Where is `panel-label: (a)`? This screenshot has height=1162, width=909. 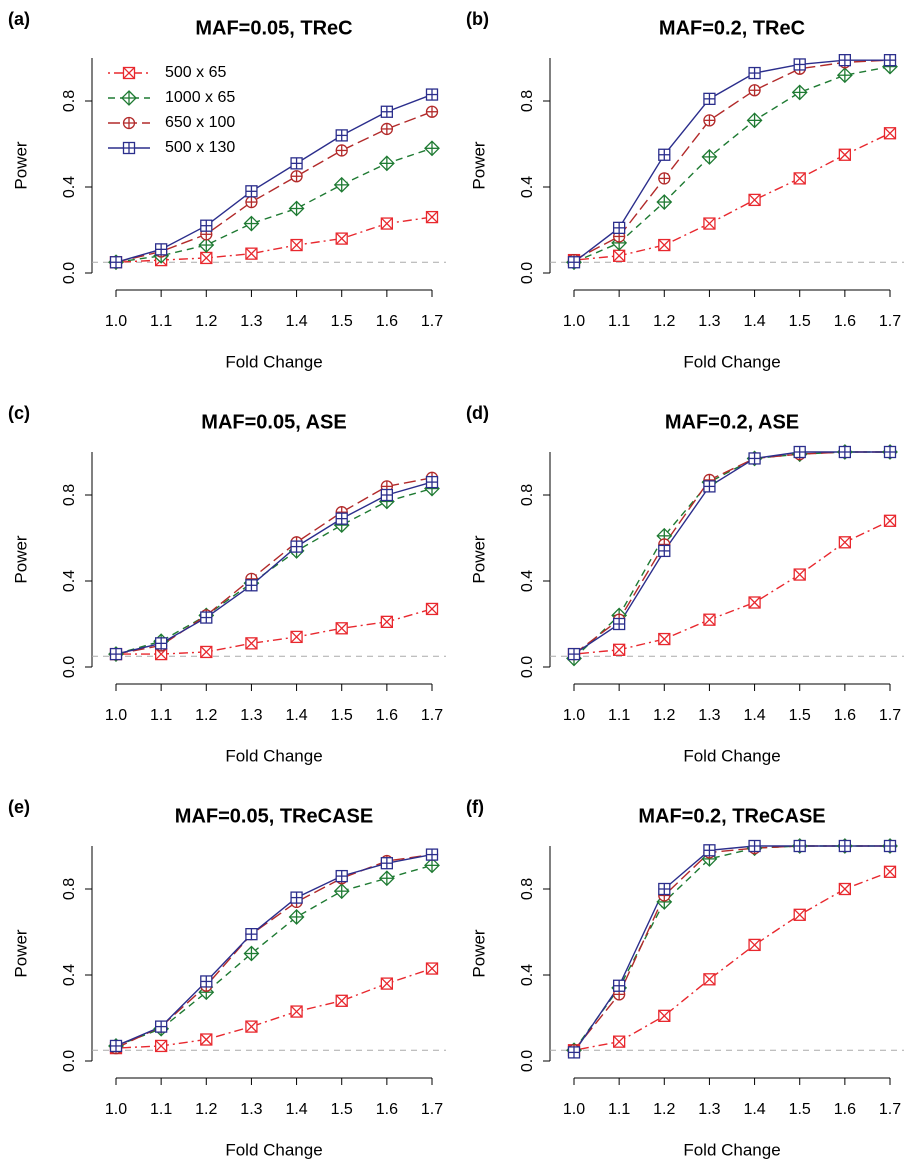 panel-label: (a) is located at coordinates (19, 19).